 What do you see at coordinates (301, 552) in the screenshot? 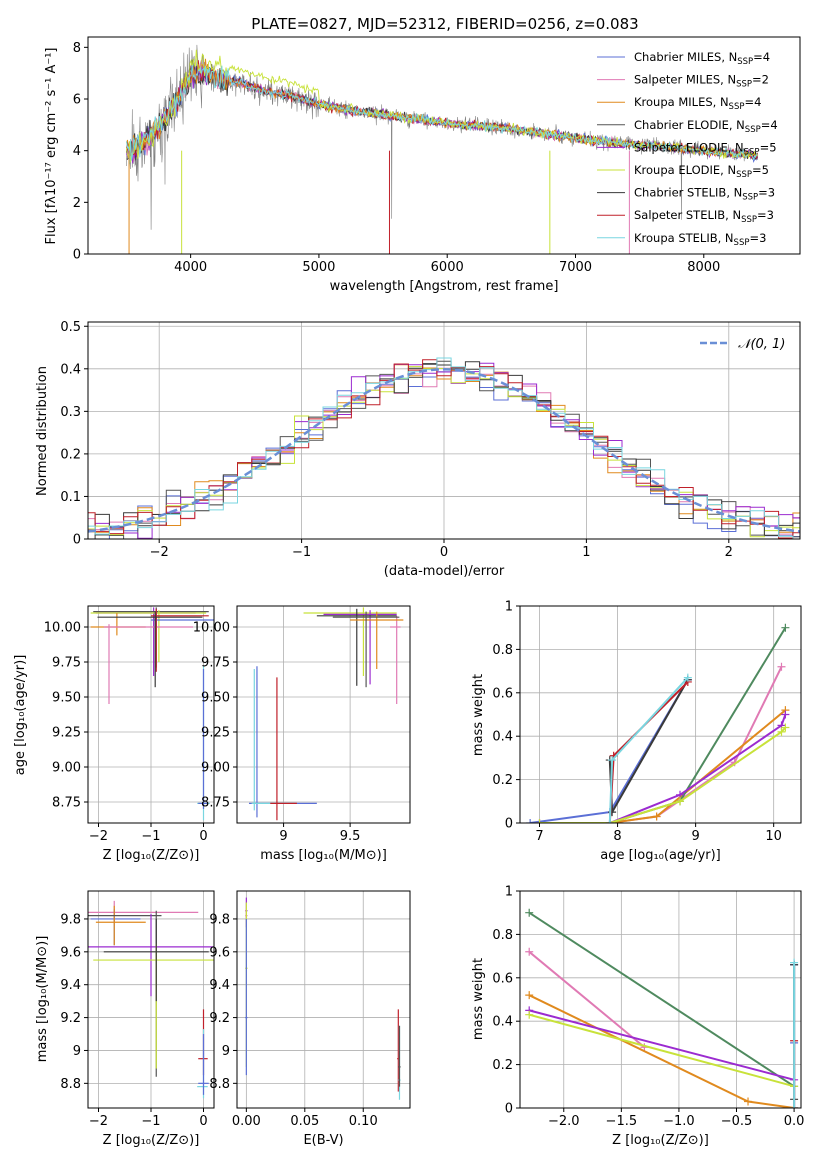
I see `x-tick-label: −1` at bounding box center [301, 552].